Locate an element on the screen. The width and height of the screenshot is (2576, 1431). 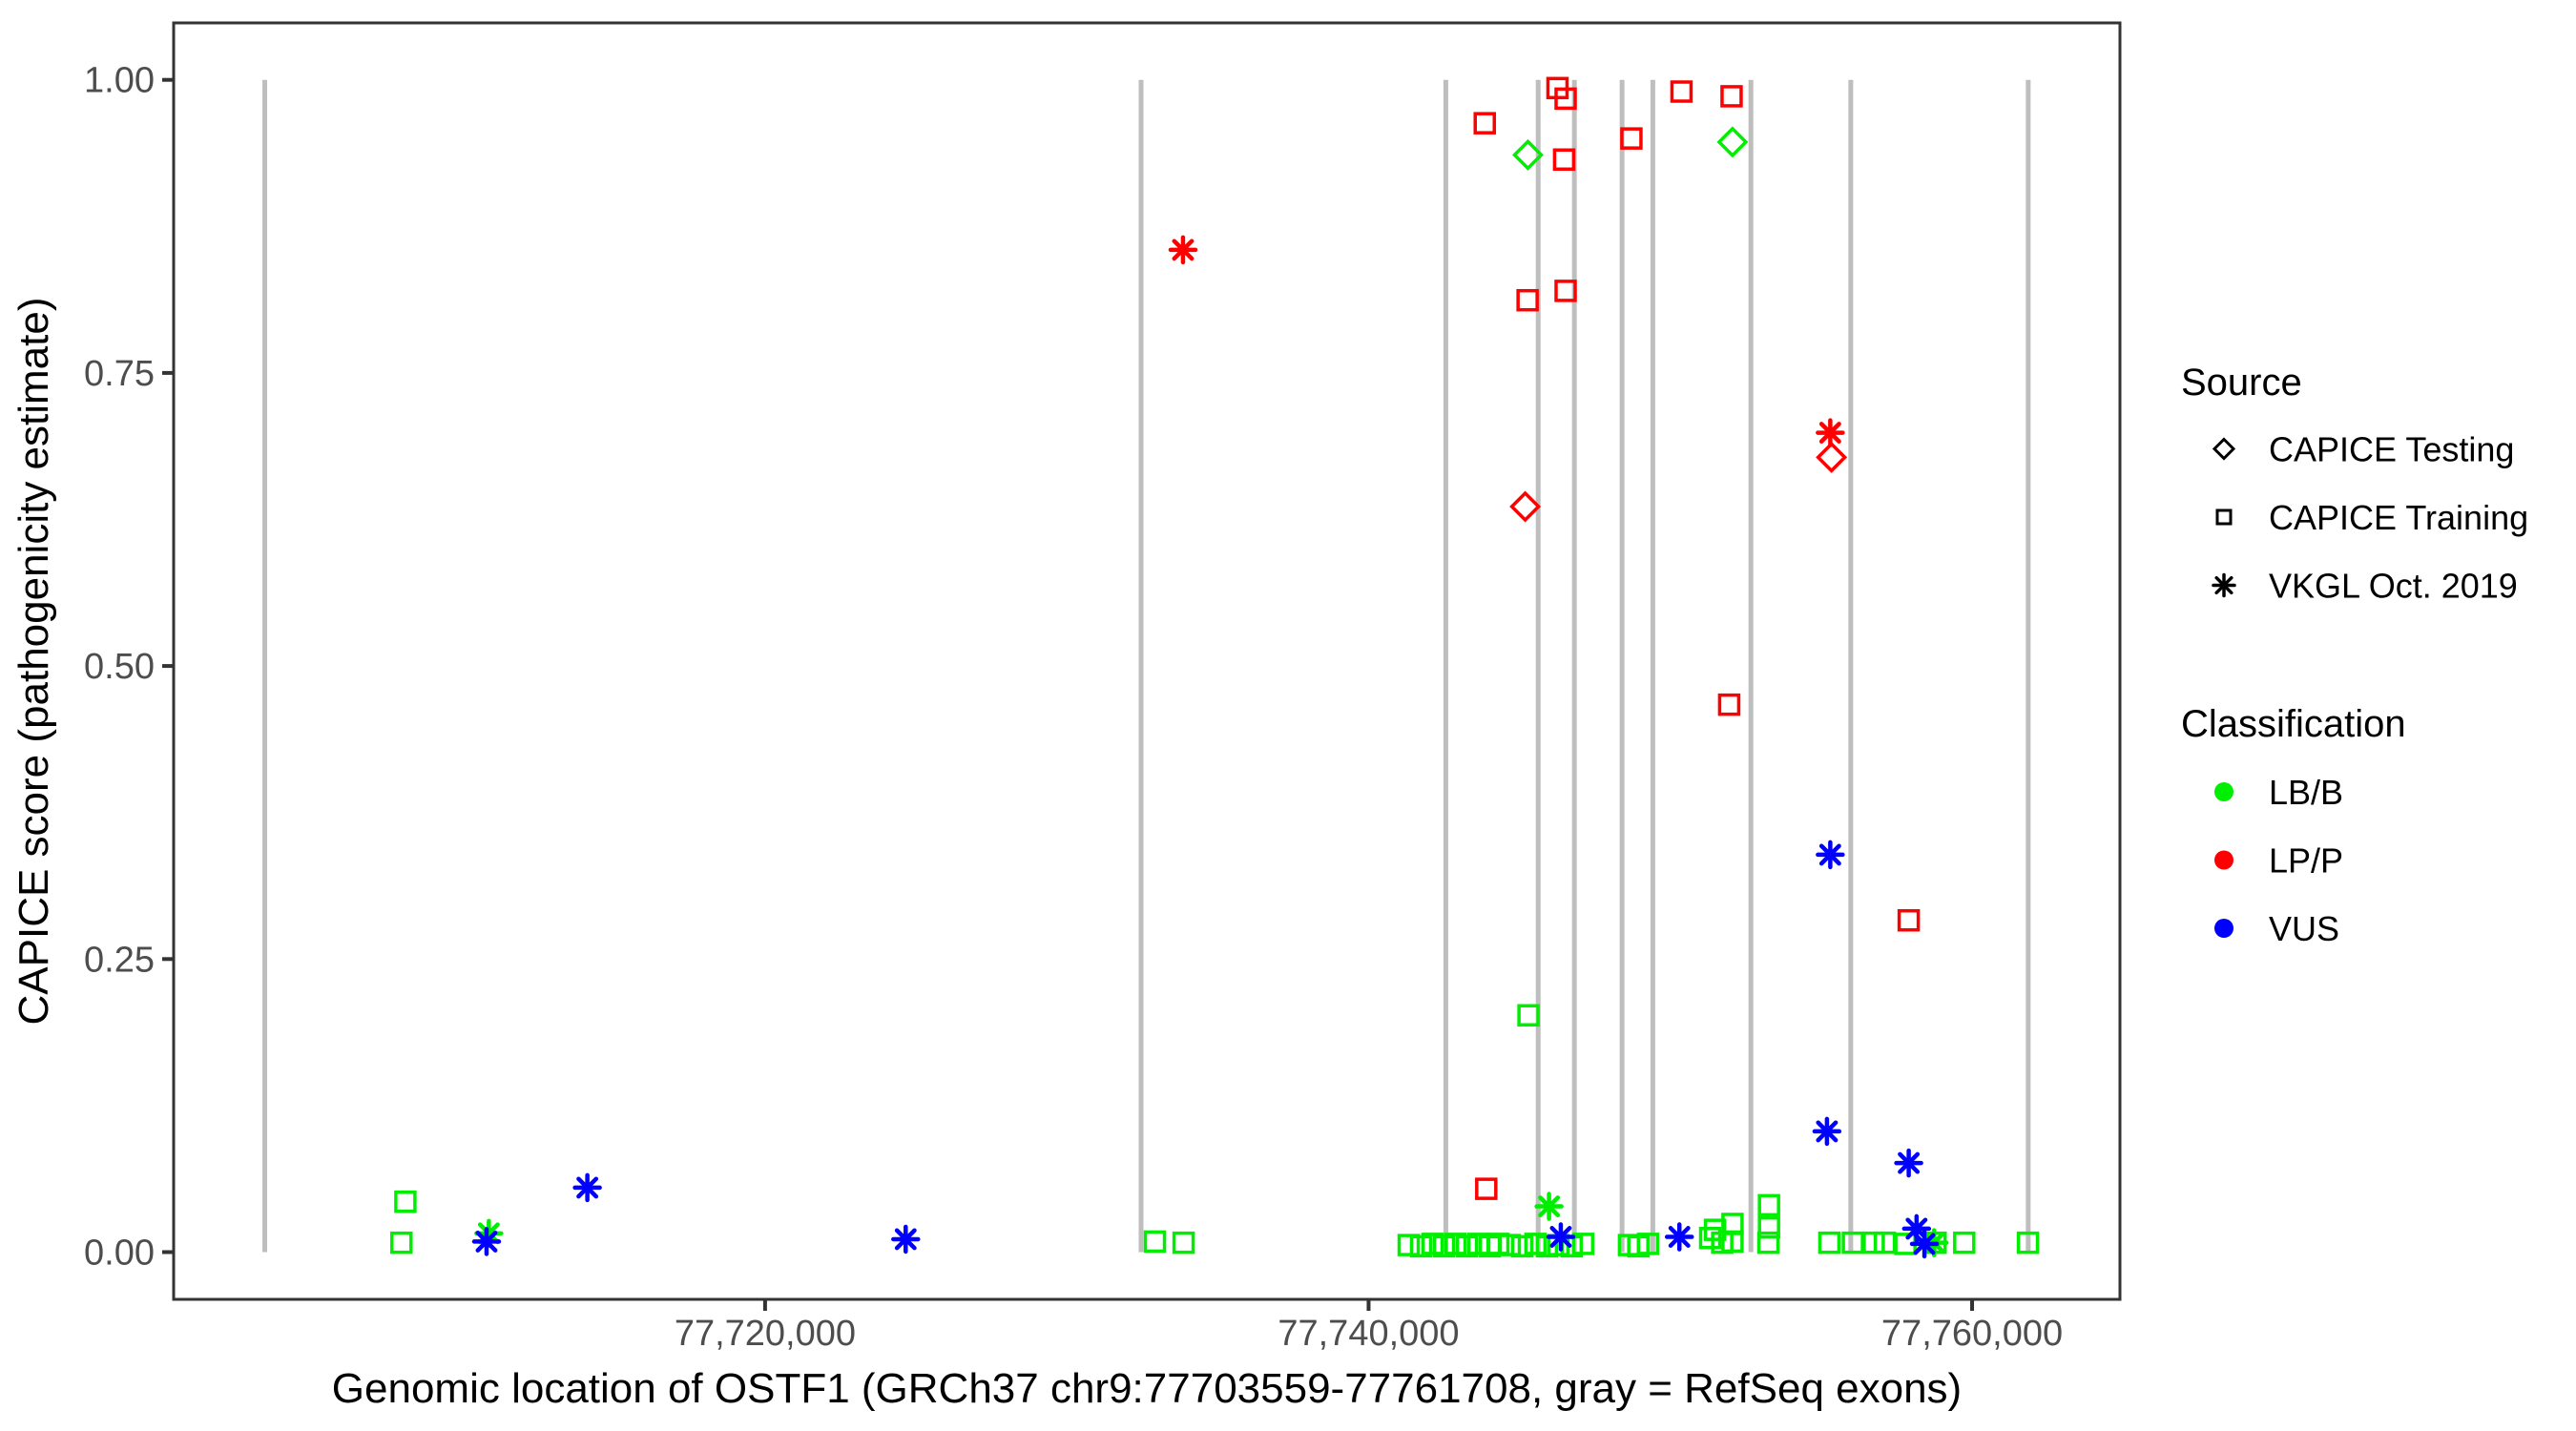
y-axis: 0.00 0.25 0.50 0.75 1.00 is located at coordinates (129, 667).